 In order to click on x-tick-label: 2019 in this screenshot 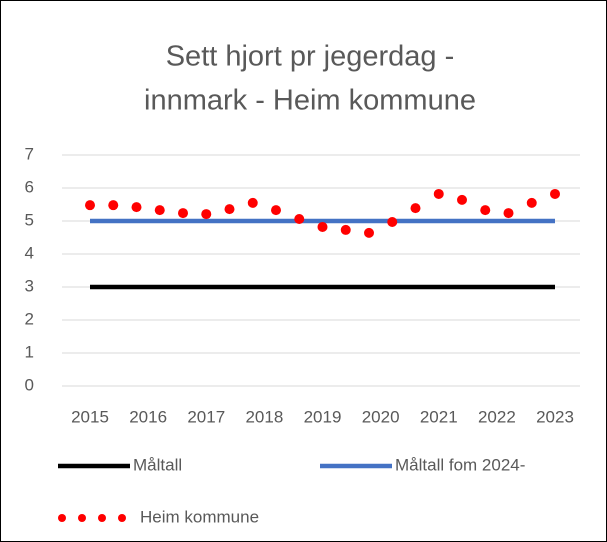, I will do `click(323, 416)`.